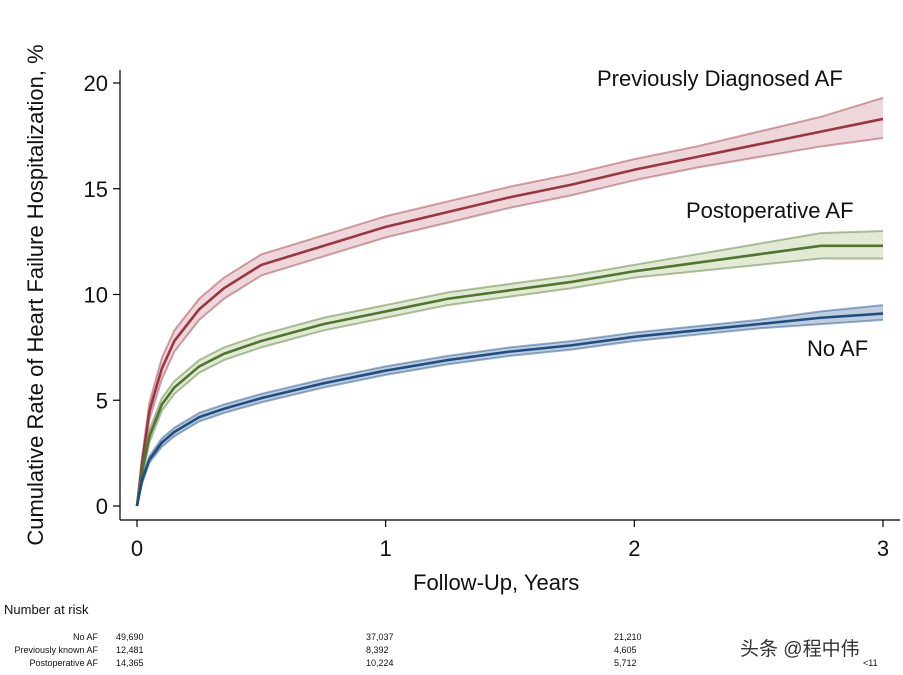  I want to click on series-label-no-af: No AF, so click(838, 348).